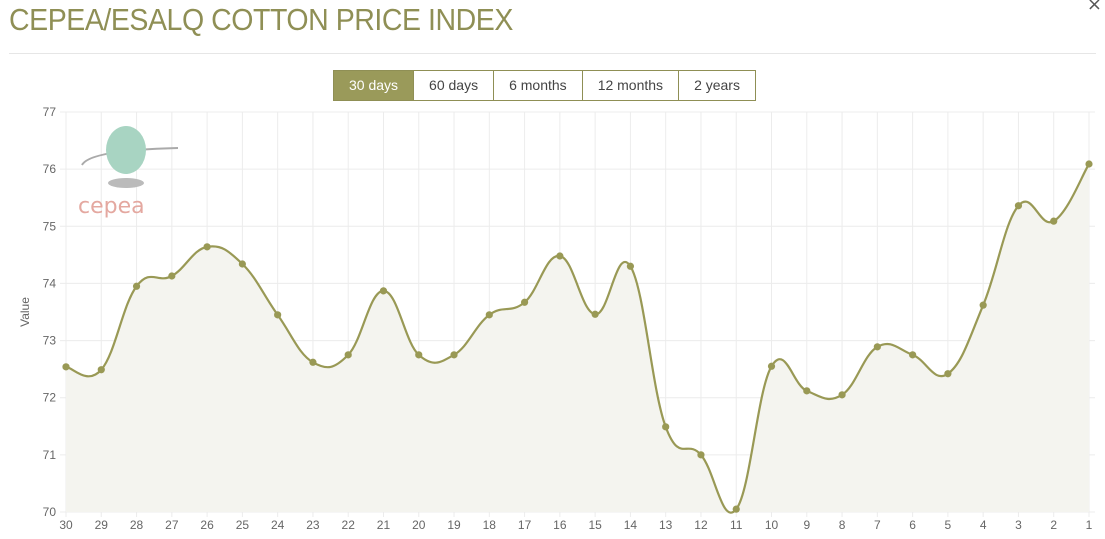 This screenshot has width=1105, height=539. What do you see at coordinates (877, 525) in the screenshot?
I see `x-tick-label: 7` at bounding box center [877, 525].